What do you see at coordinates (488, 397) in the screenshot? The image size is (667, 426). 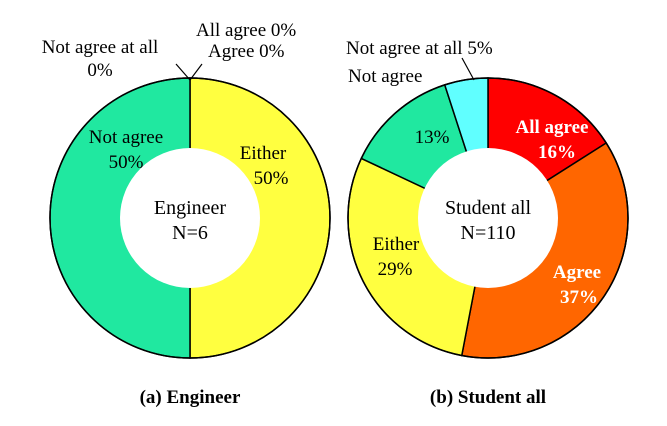 I see `student-caption: (b) Student all` at bounding box center [488, 397].